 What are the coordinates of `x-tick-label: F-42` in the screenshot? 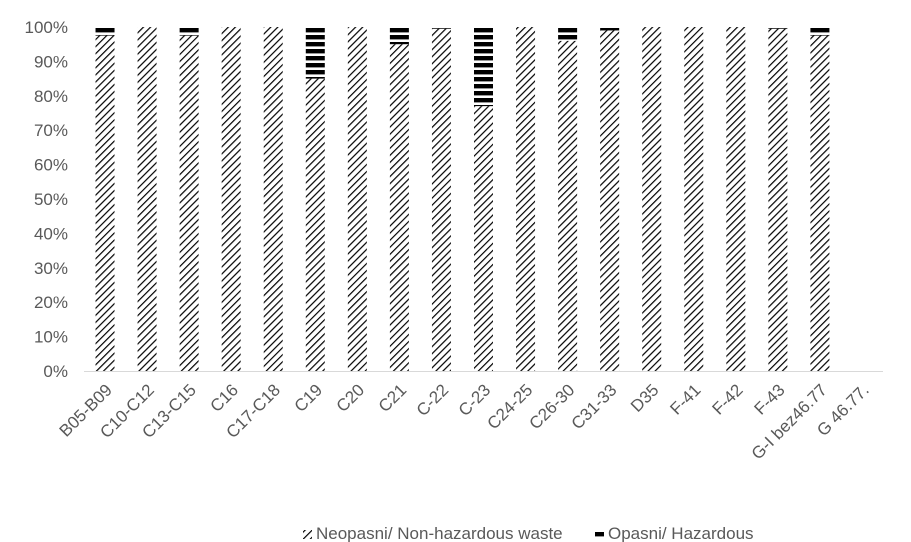 It's located at (727, 399).